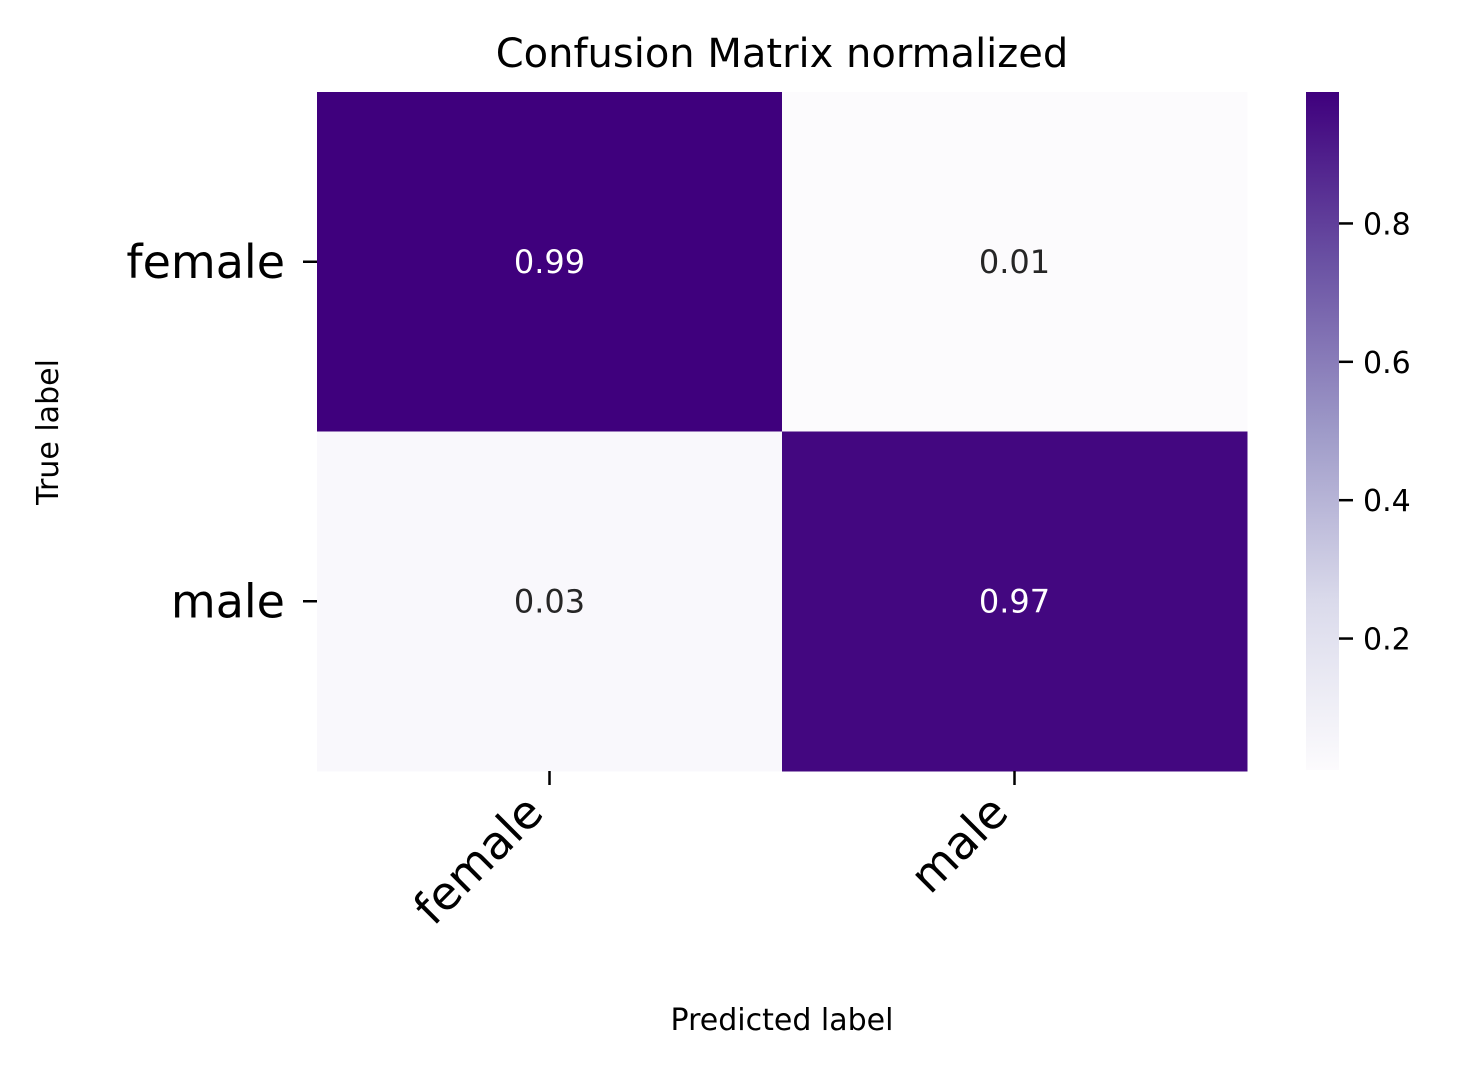 The image size is (1464, 1075). What do you see at coordinates (958, 844) in the screenshot?
I see `x-tick-label: male` at bounding box center [958, 844].